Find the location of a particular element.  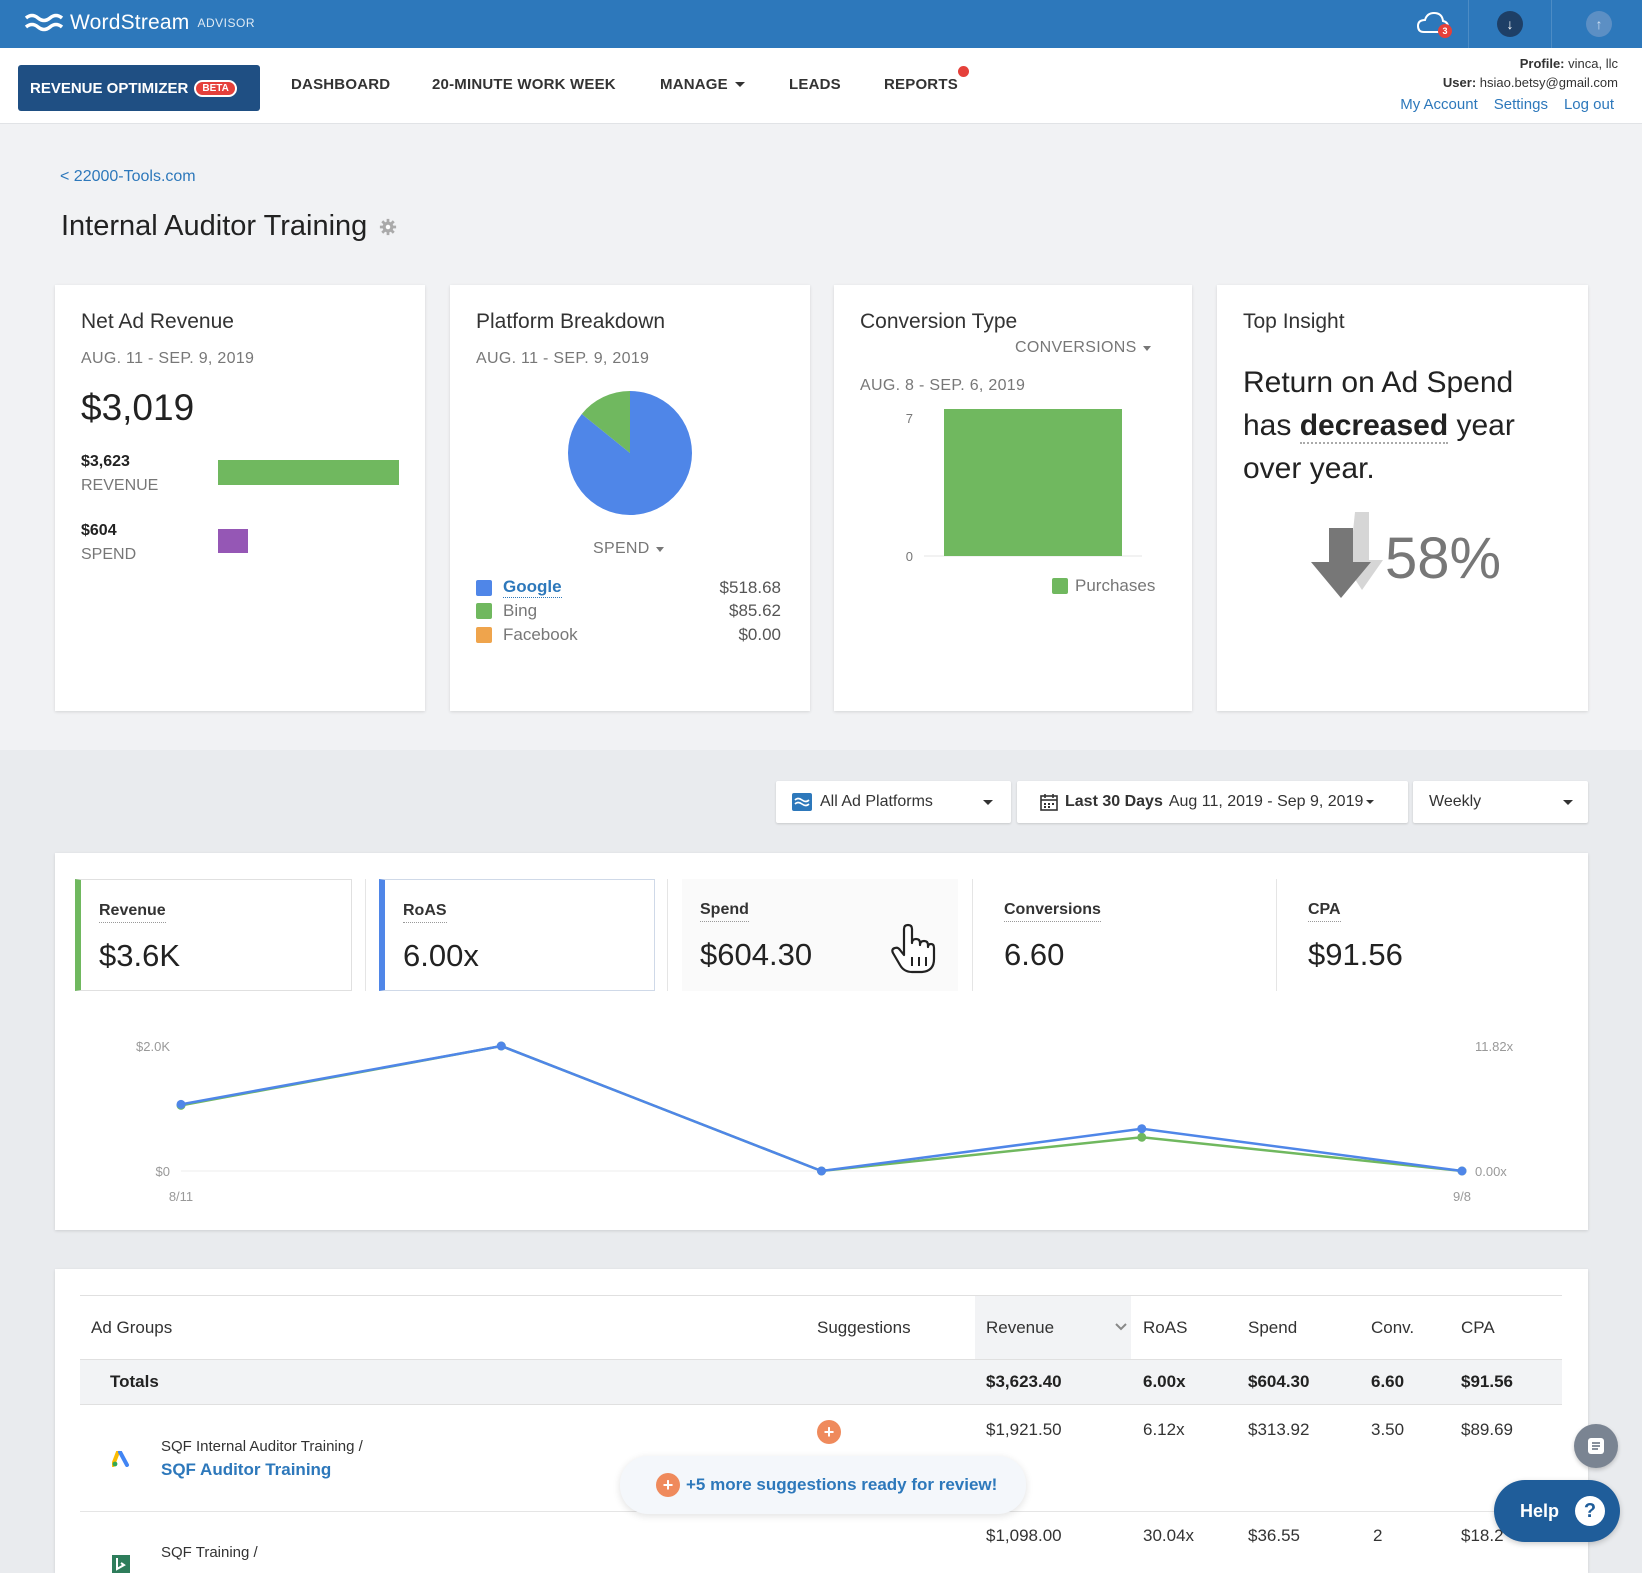

notifications-button: 3 is located at coordinates (1433, 24).